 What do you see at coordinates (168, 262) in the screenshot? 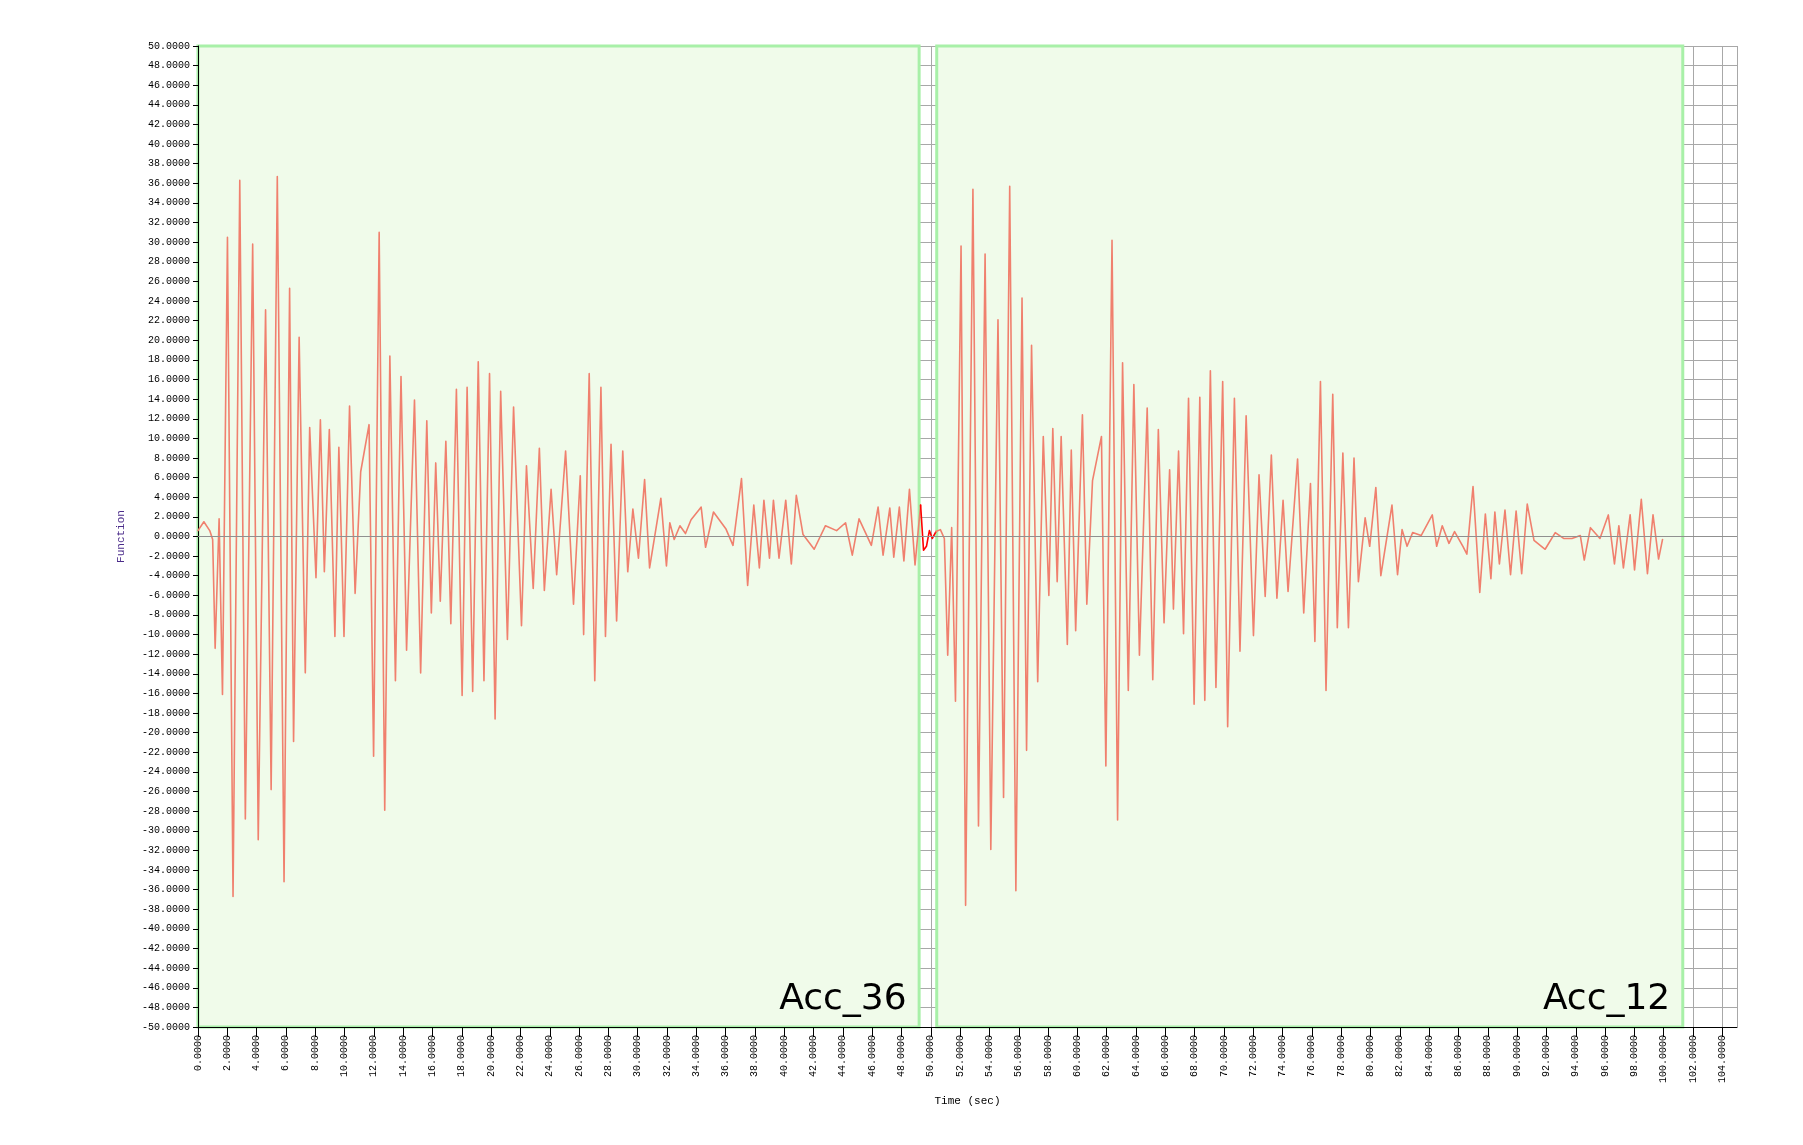
I see `y-tick-label: 28.0000` at bounding box center [168, 262].